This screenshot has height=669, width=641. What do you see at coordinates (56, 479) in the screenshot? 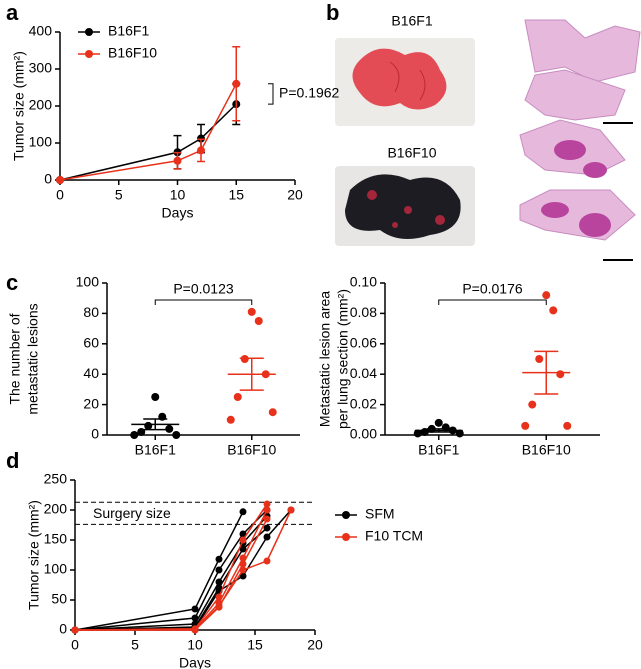
I see `y-tick-label: 250` at bounding box center [56, 479].